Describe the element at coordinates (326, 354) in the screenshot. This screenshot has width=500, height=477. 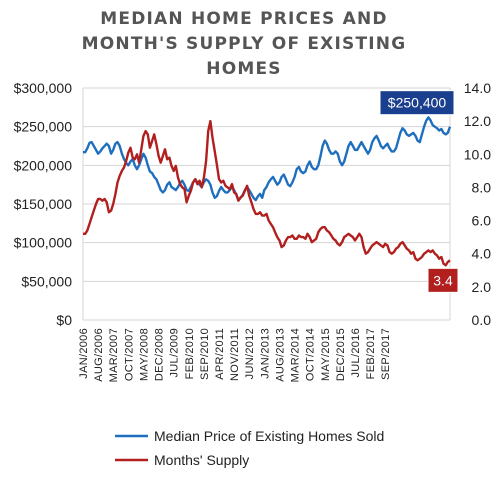
I see `x-tick-label: MAY/2015` at that location.